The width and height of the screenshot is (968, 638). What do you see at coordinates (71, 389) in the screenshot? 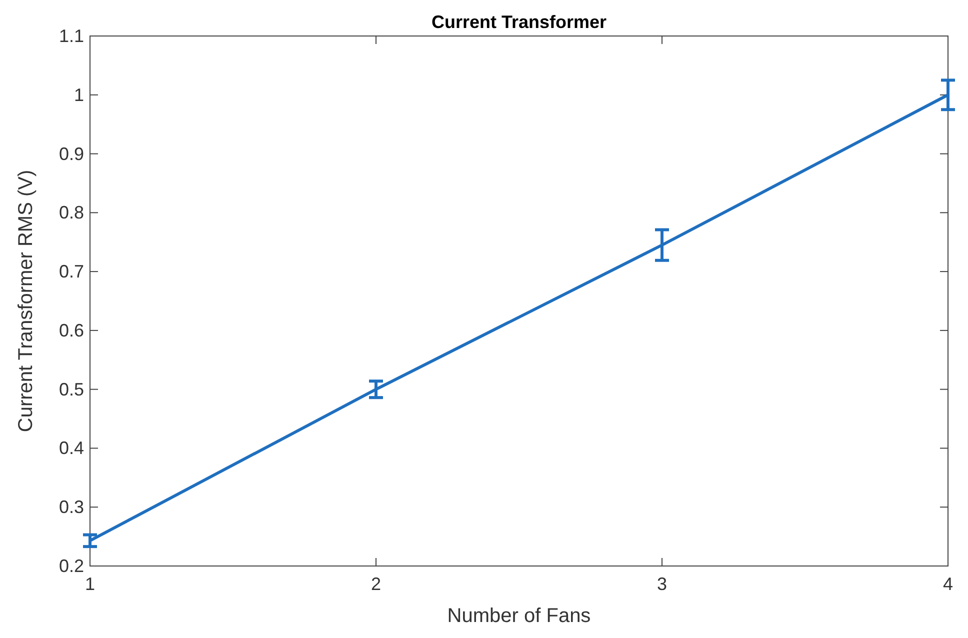
I see `y-tick-label: 0.5` at bounding box center [71, 389].